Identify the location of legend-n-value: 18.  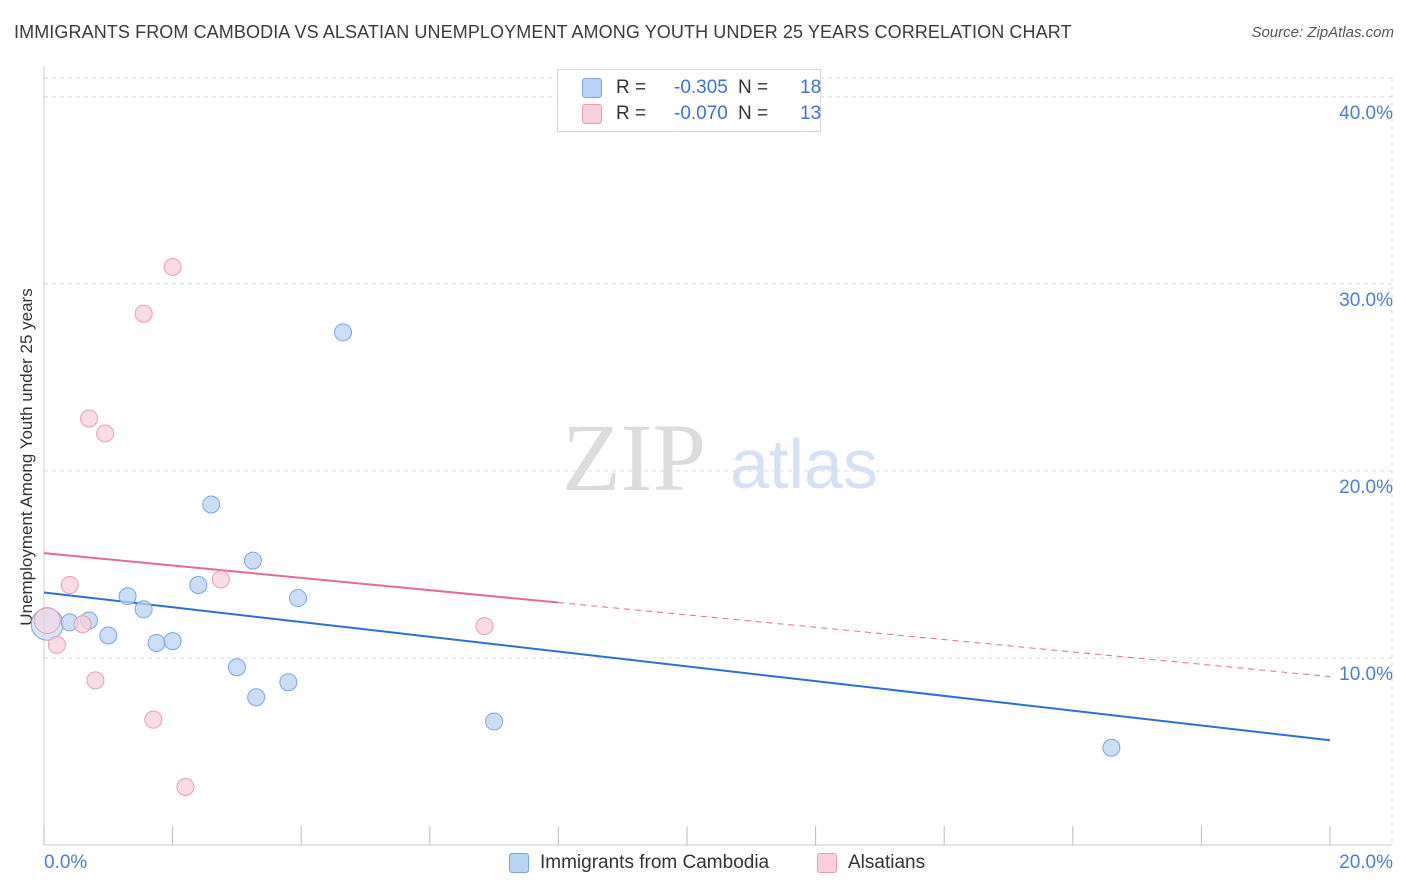
(811, 87).